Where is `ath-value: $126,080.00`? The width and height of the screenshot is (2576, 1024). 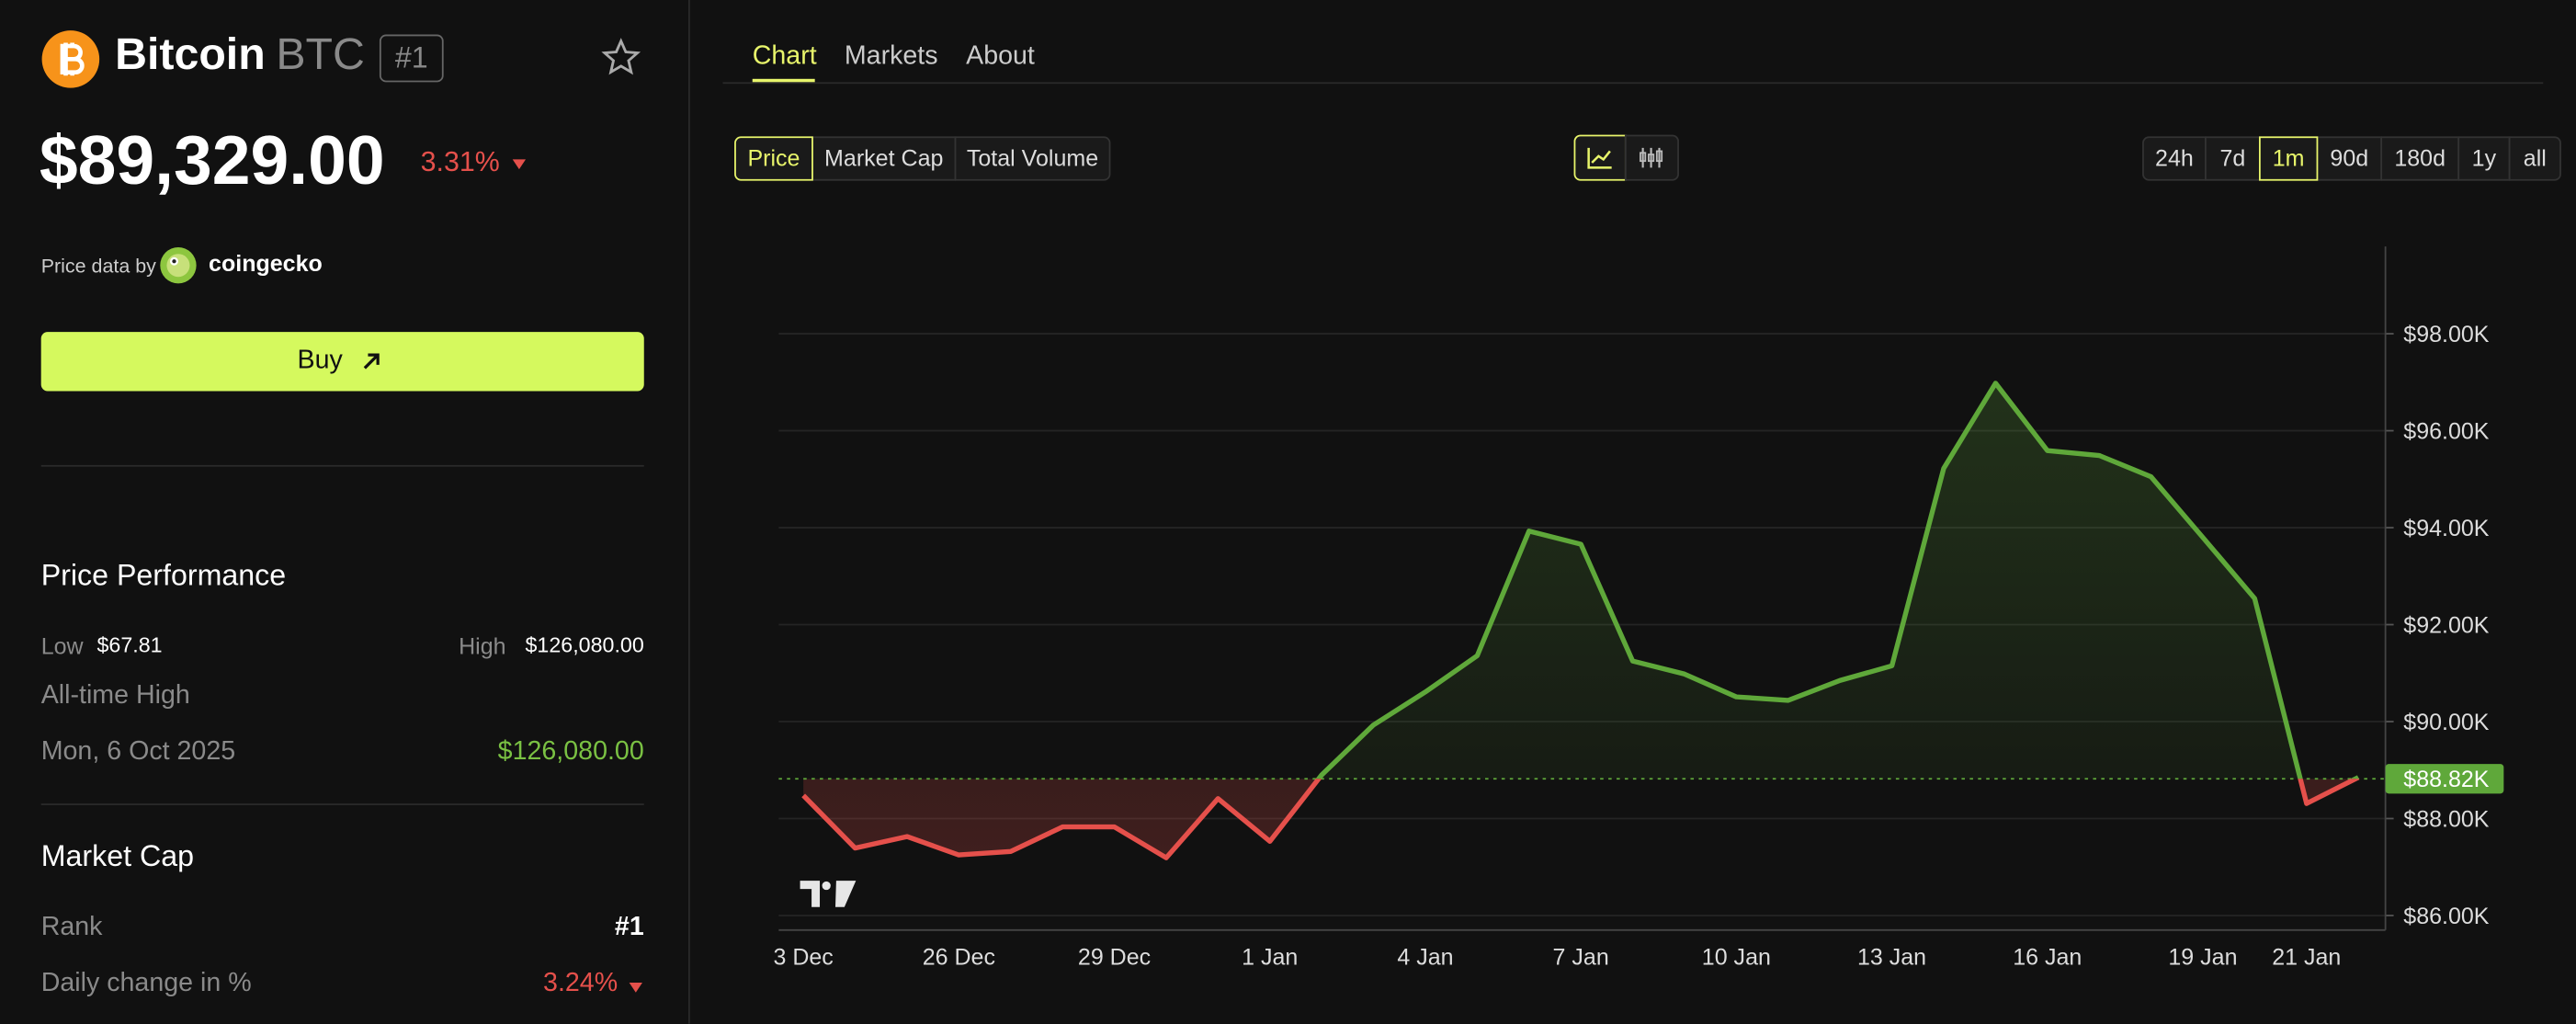
ath-value: $126,080.00 is located at coordinates (570, 752).